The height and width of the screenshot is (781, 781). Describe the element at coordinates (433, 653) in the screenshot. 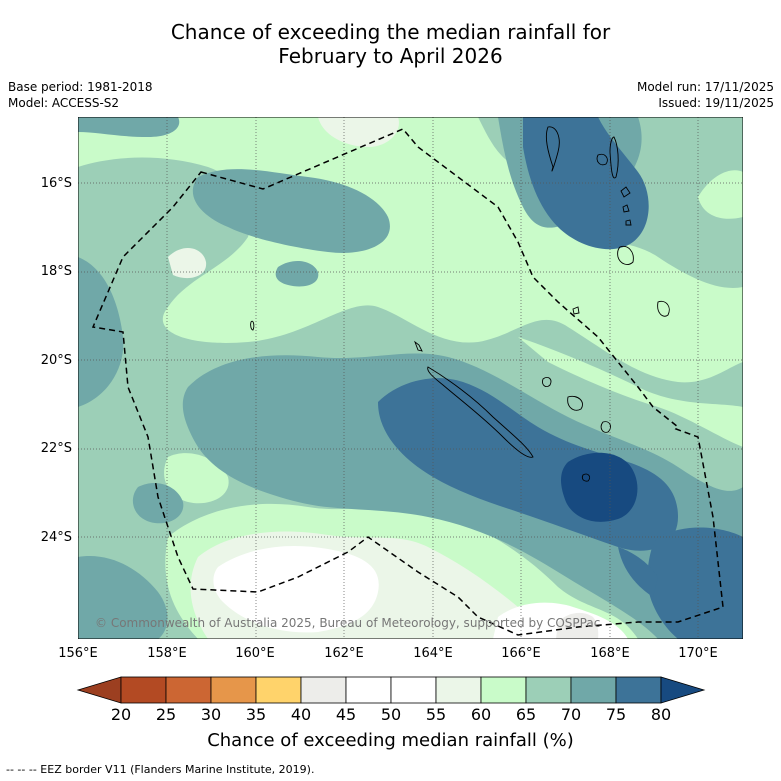

I see `lon-label-164e: 164°E` at that location.